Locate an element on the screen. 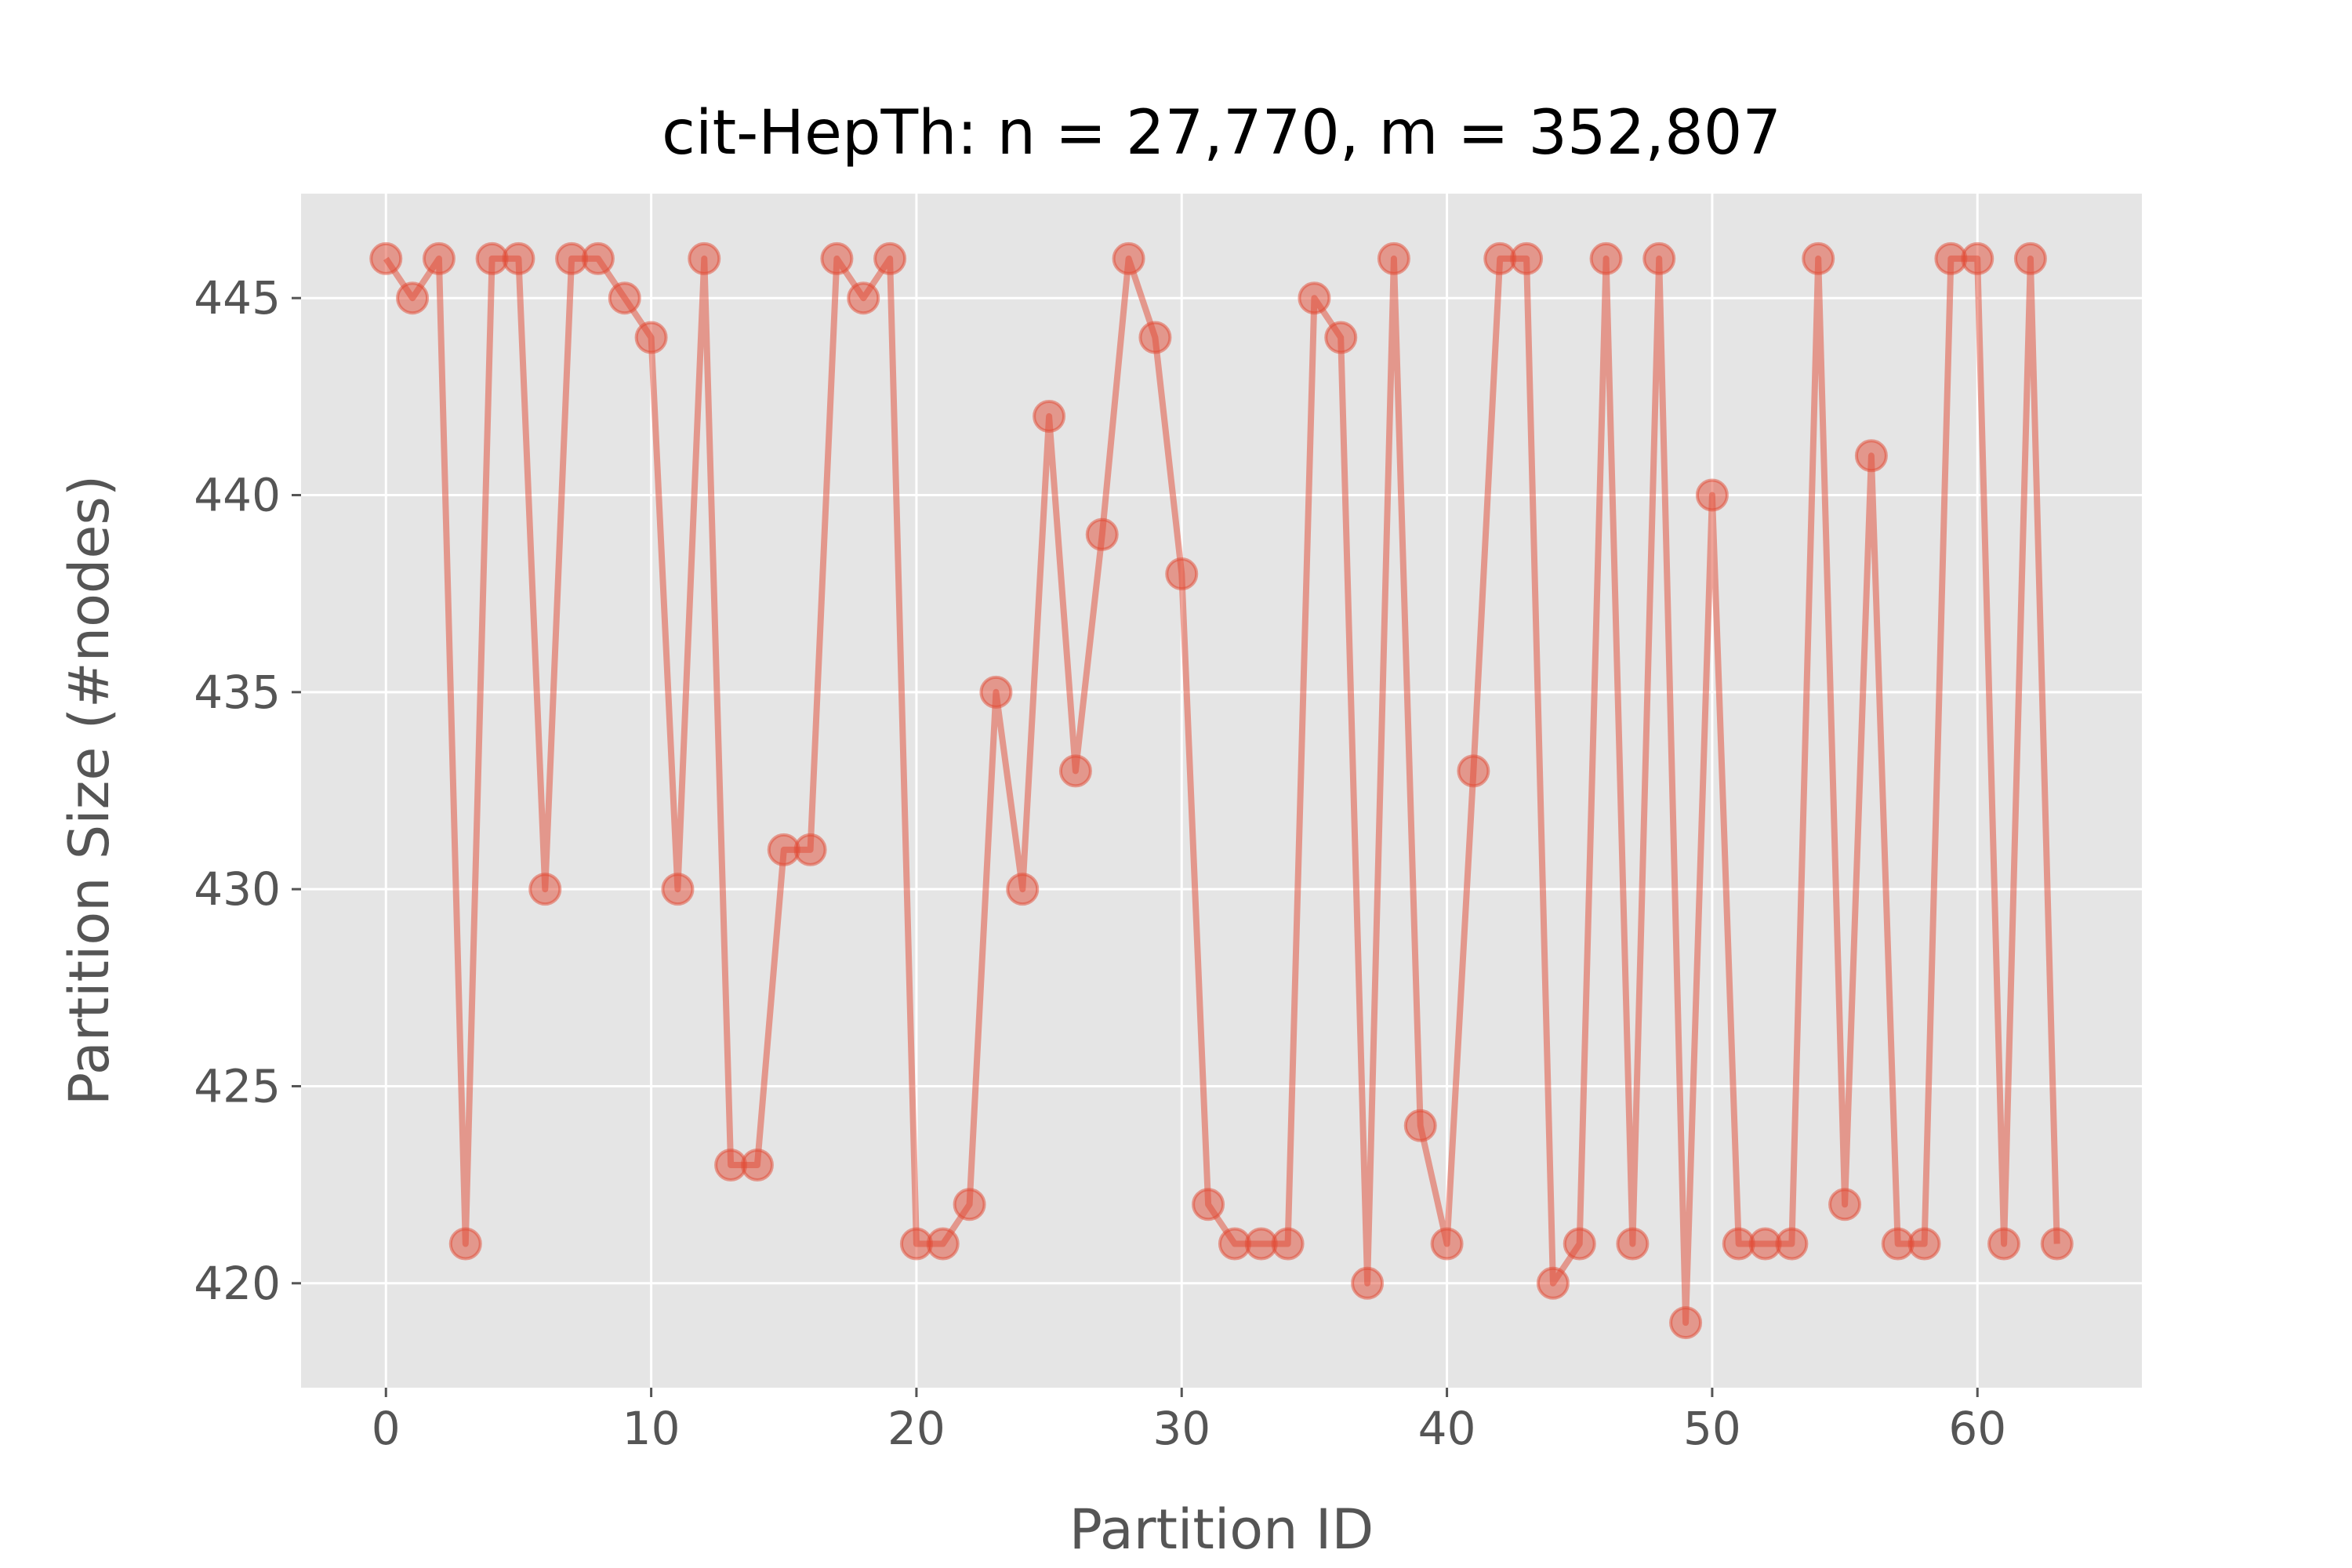 The width and height of the screenshot is (2352, 1568). y-axis-label: Partition Size (#nodes) is located at coordinates (89, 790).